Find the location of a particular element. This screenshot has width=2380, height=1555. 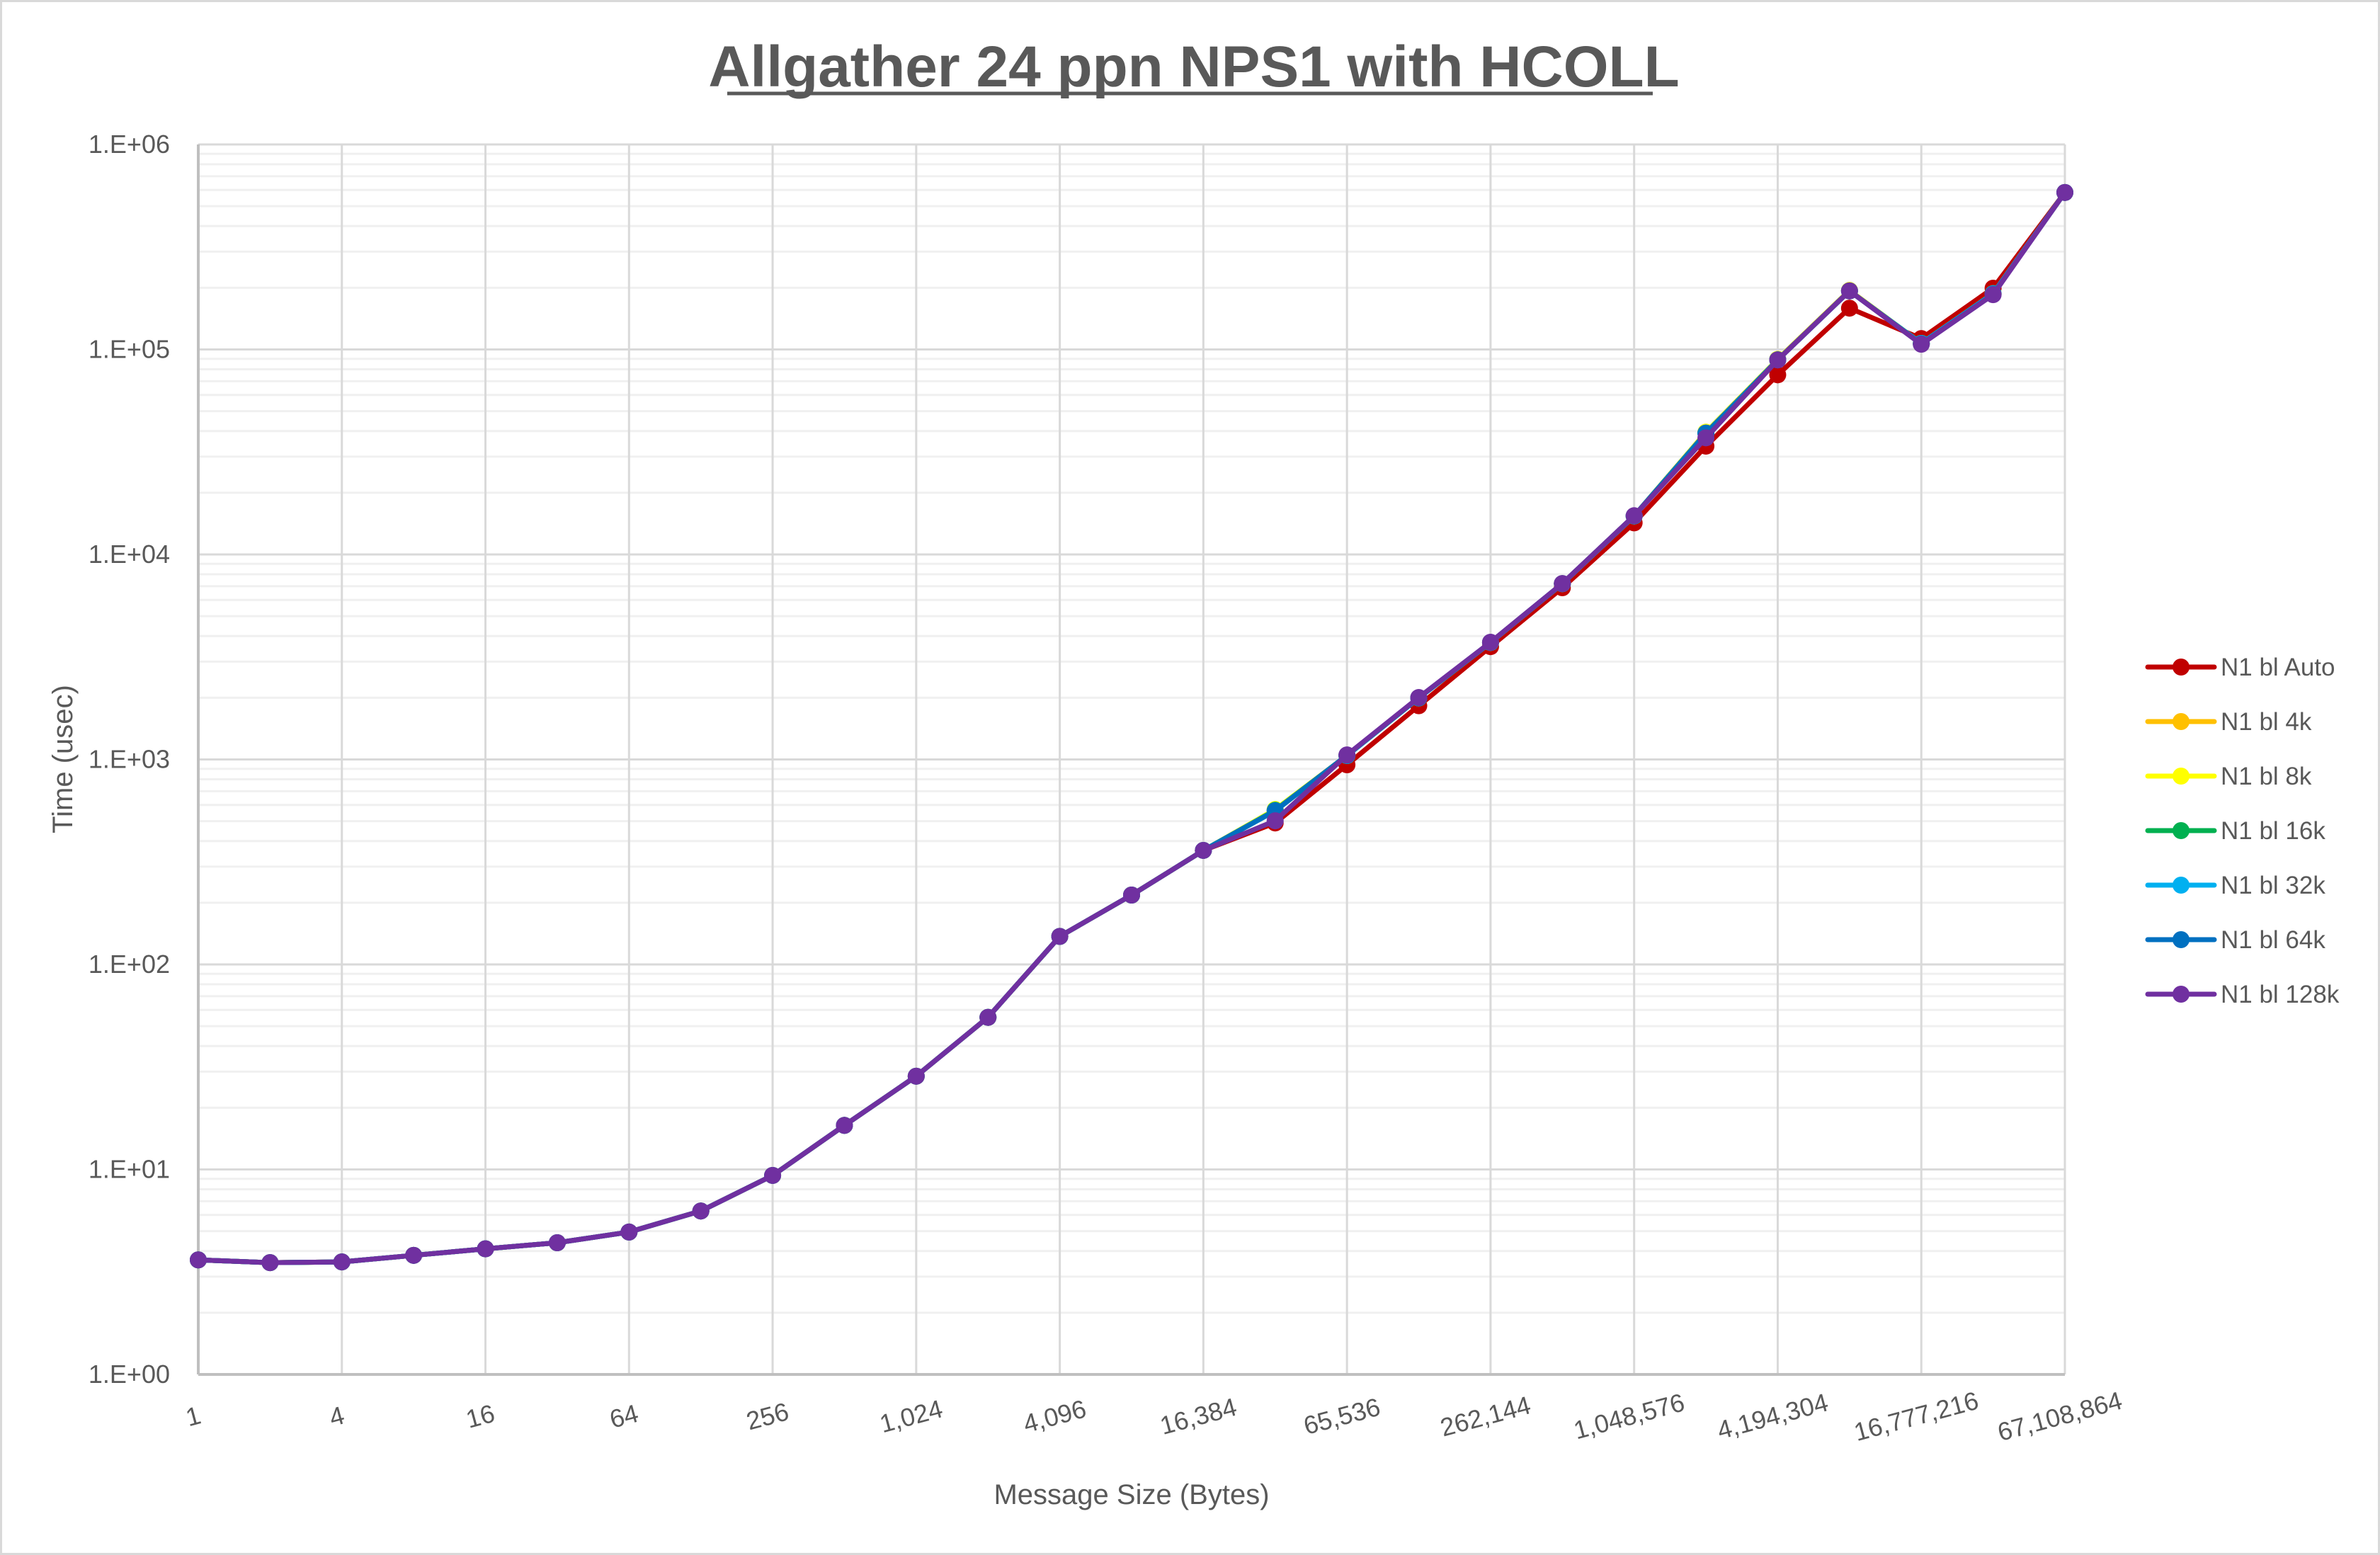

x-axis-title: Message Size (Bytes) is located at coordinates (1131, 1495).